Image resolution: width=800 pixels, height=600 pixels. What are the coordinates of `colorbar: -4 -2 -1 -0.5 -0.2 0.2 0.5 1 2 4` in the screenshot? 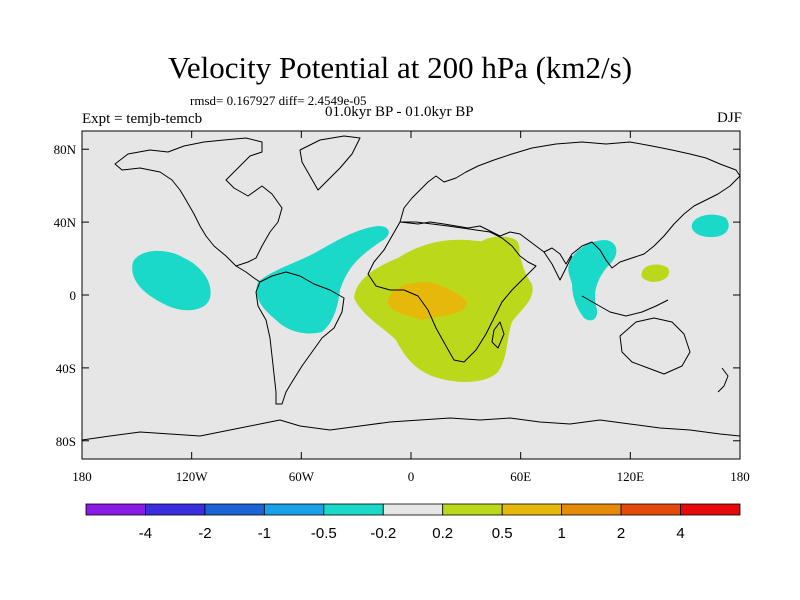 It's located at (413, 522).